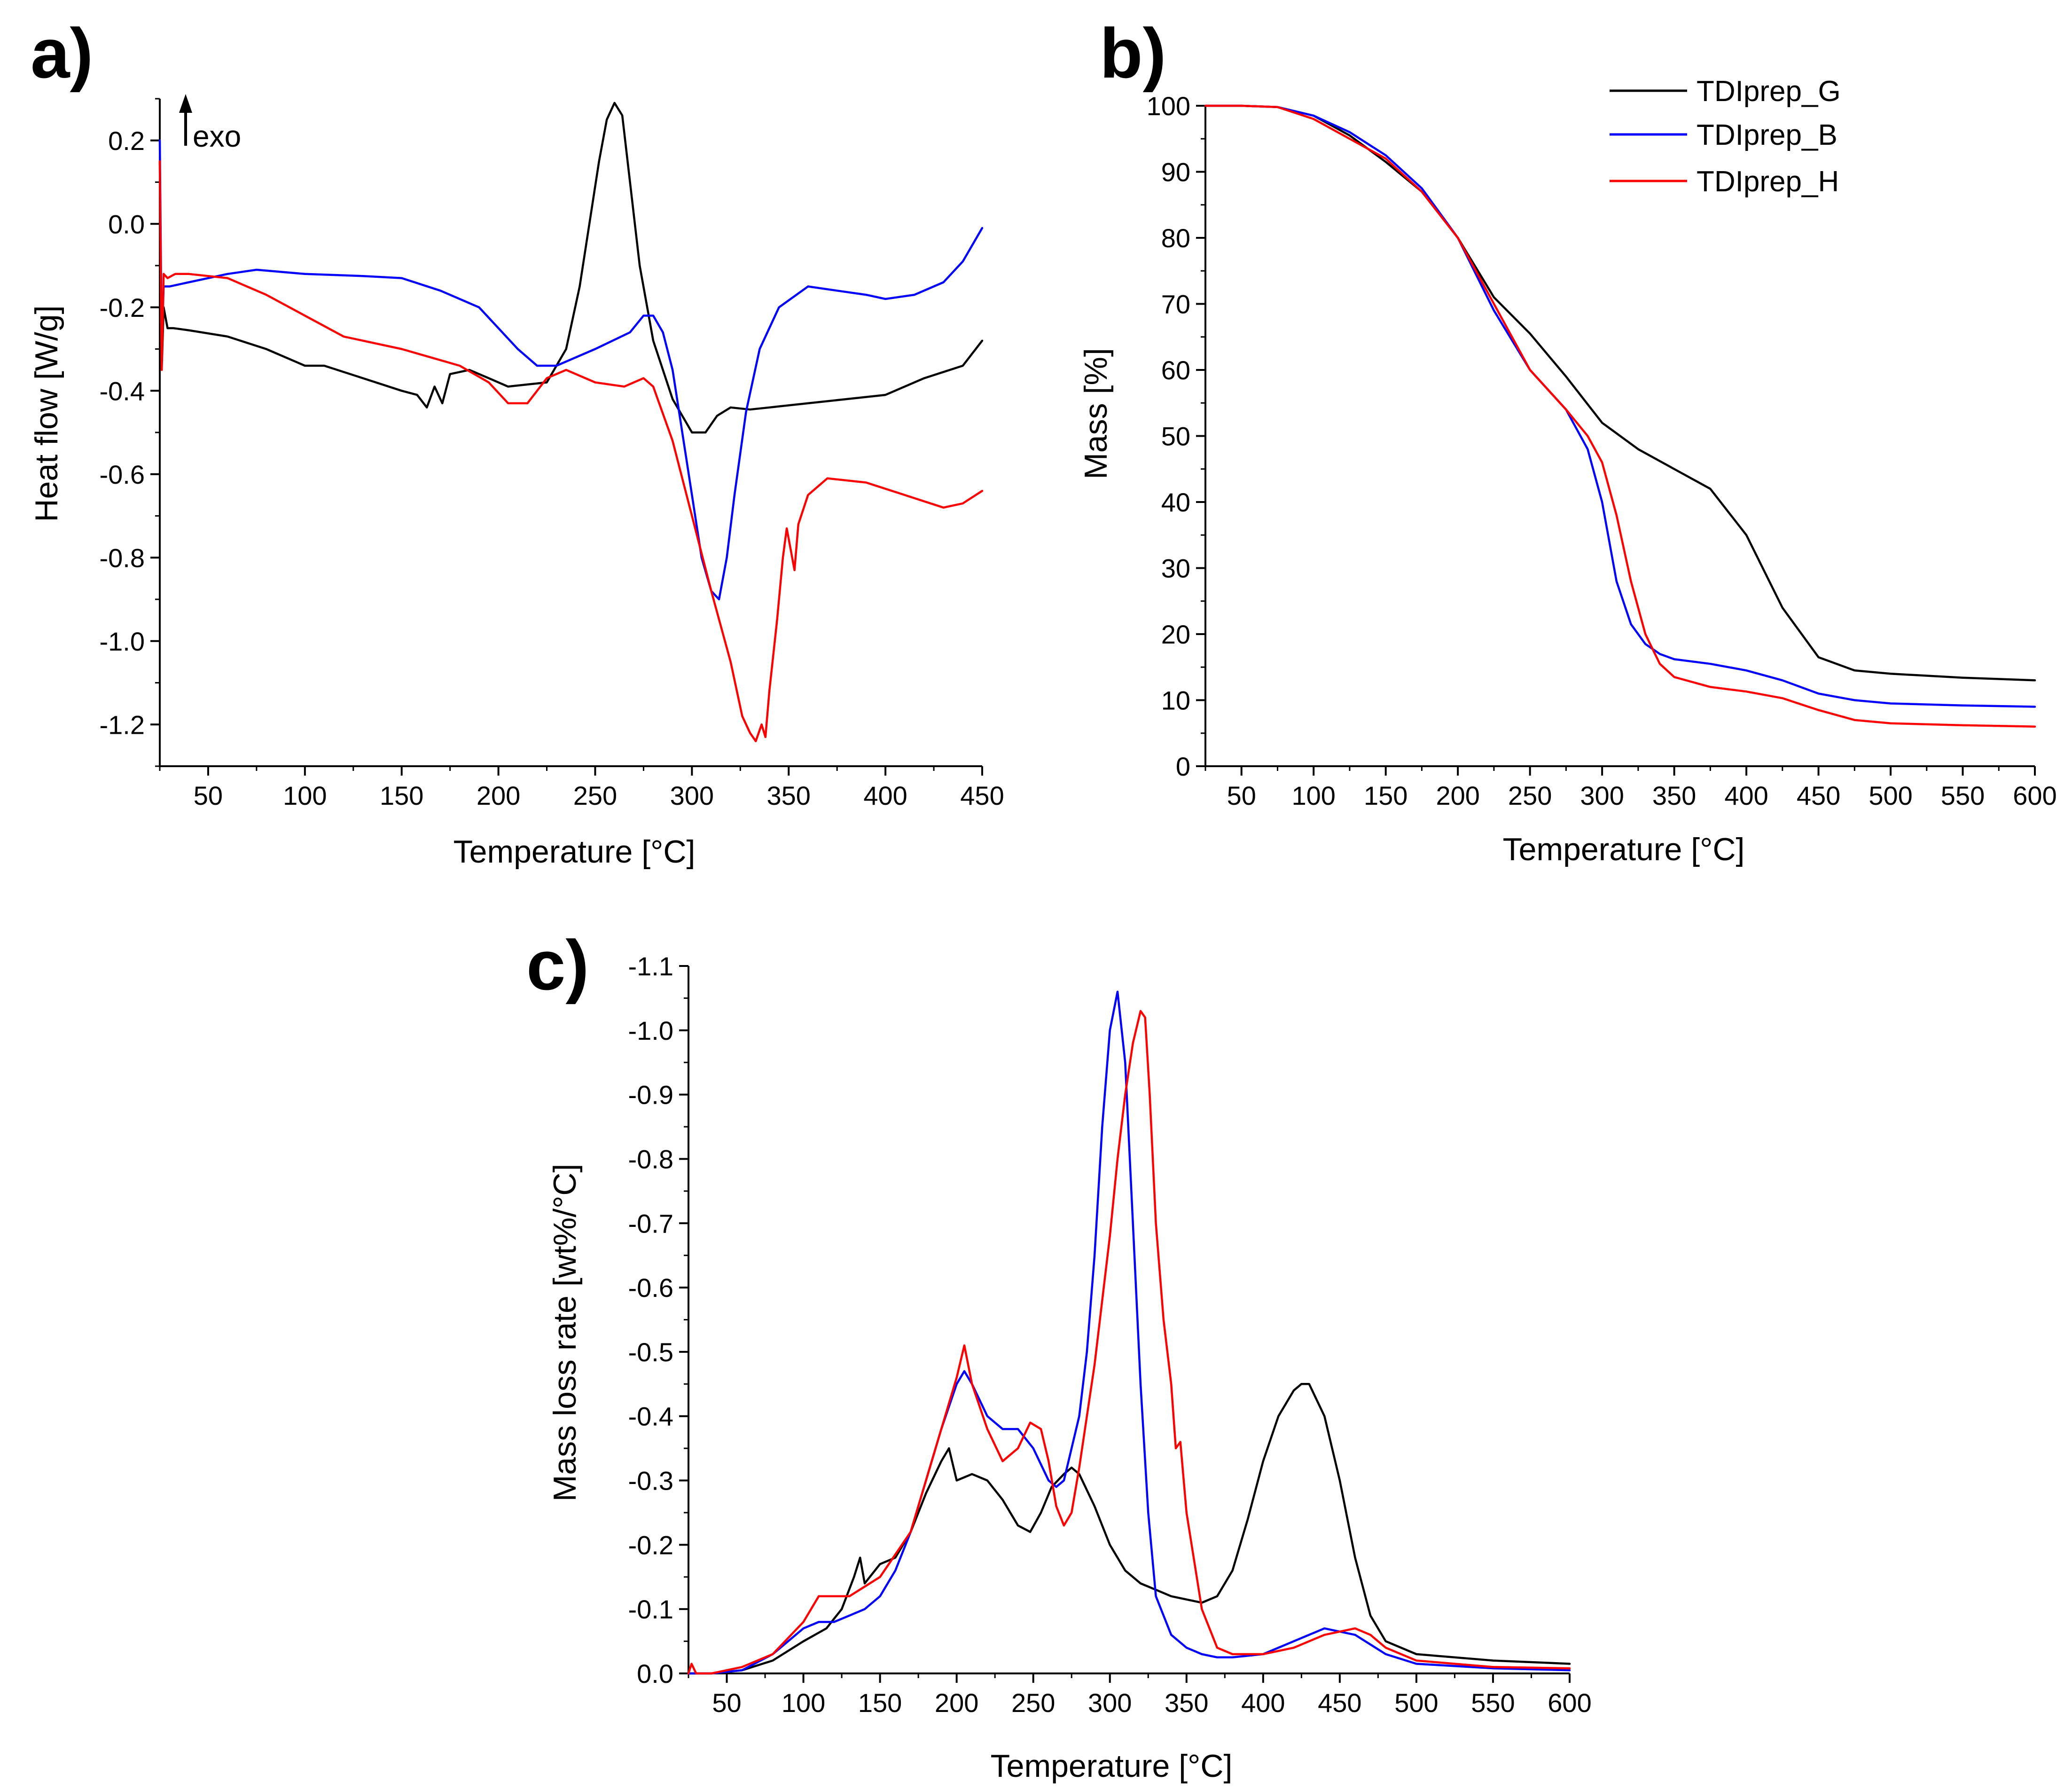 The image size is (2072, 1790). I want to click on panel-a-y-tick-label: -1.0, so click(122, 641).